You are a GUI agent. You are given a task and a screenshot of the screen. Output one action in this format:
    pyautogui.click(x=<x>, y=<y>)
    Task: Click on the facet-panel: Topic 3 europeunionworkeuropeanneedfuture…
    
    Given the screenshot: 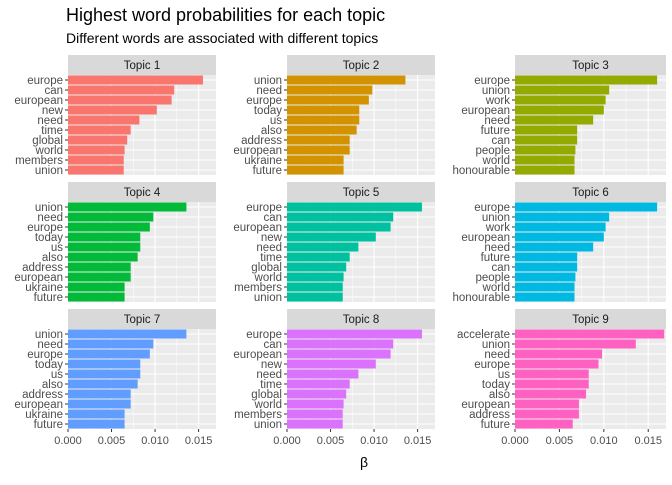 What is the action you would take?
    pyautogui.click(x=559, y=116)
    